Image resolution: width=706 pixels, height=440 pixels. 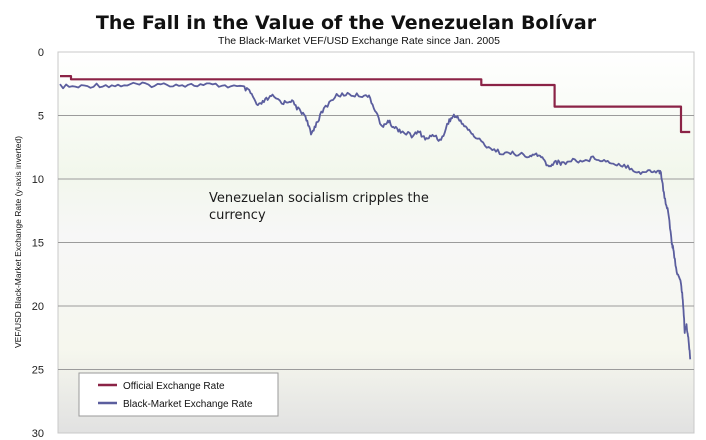 What do you see at coordinates (188, 404) in the screenshot?
I see `legend-label-black-market: Black-Market Exchange Rate` at bounding box center [188, 404].